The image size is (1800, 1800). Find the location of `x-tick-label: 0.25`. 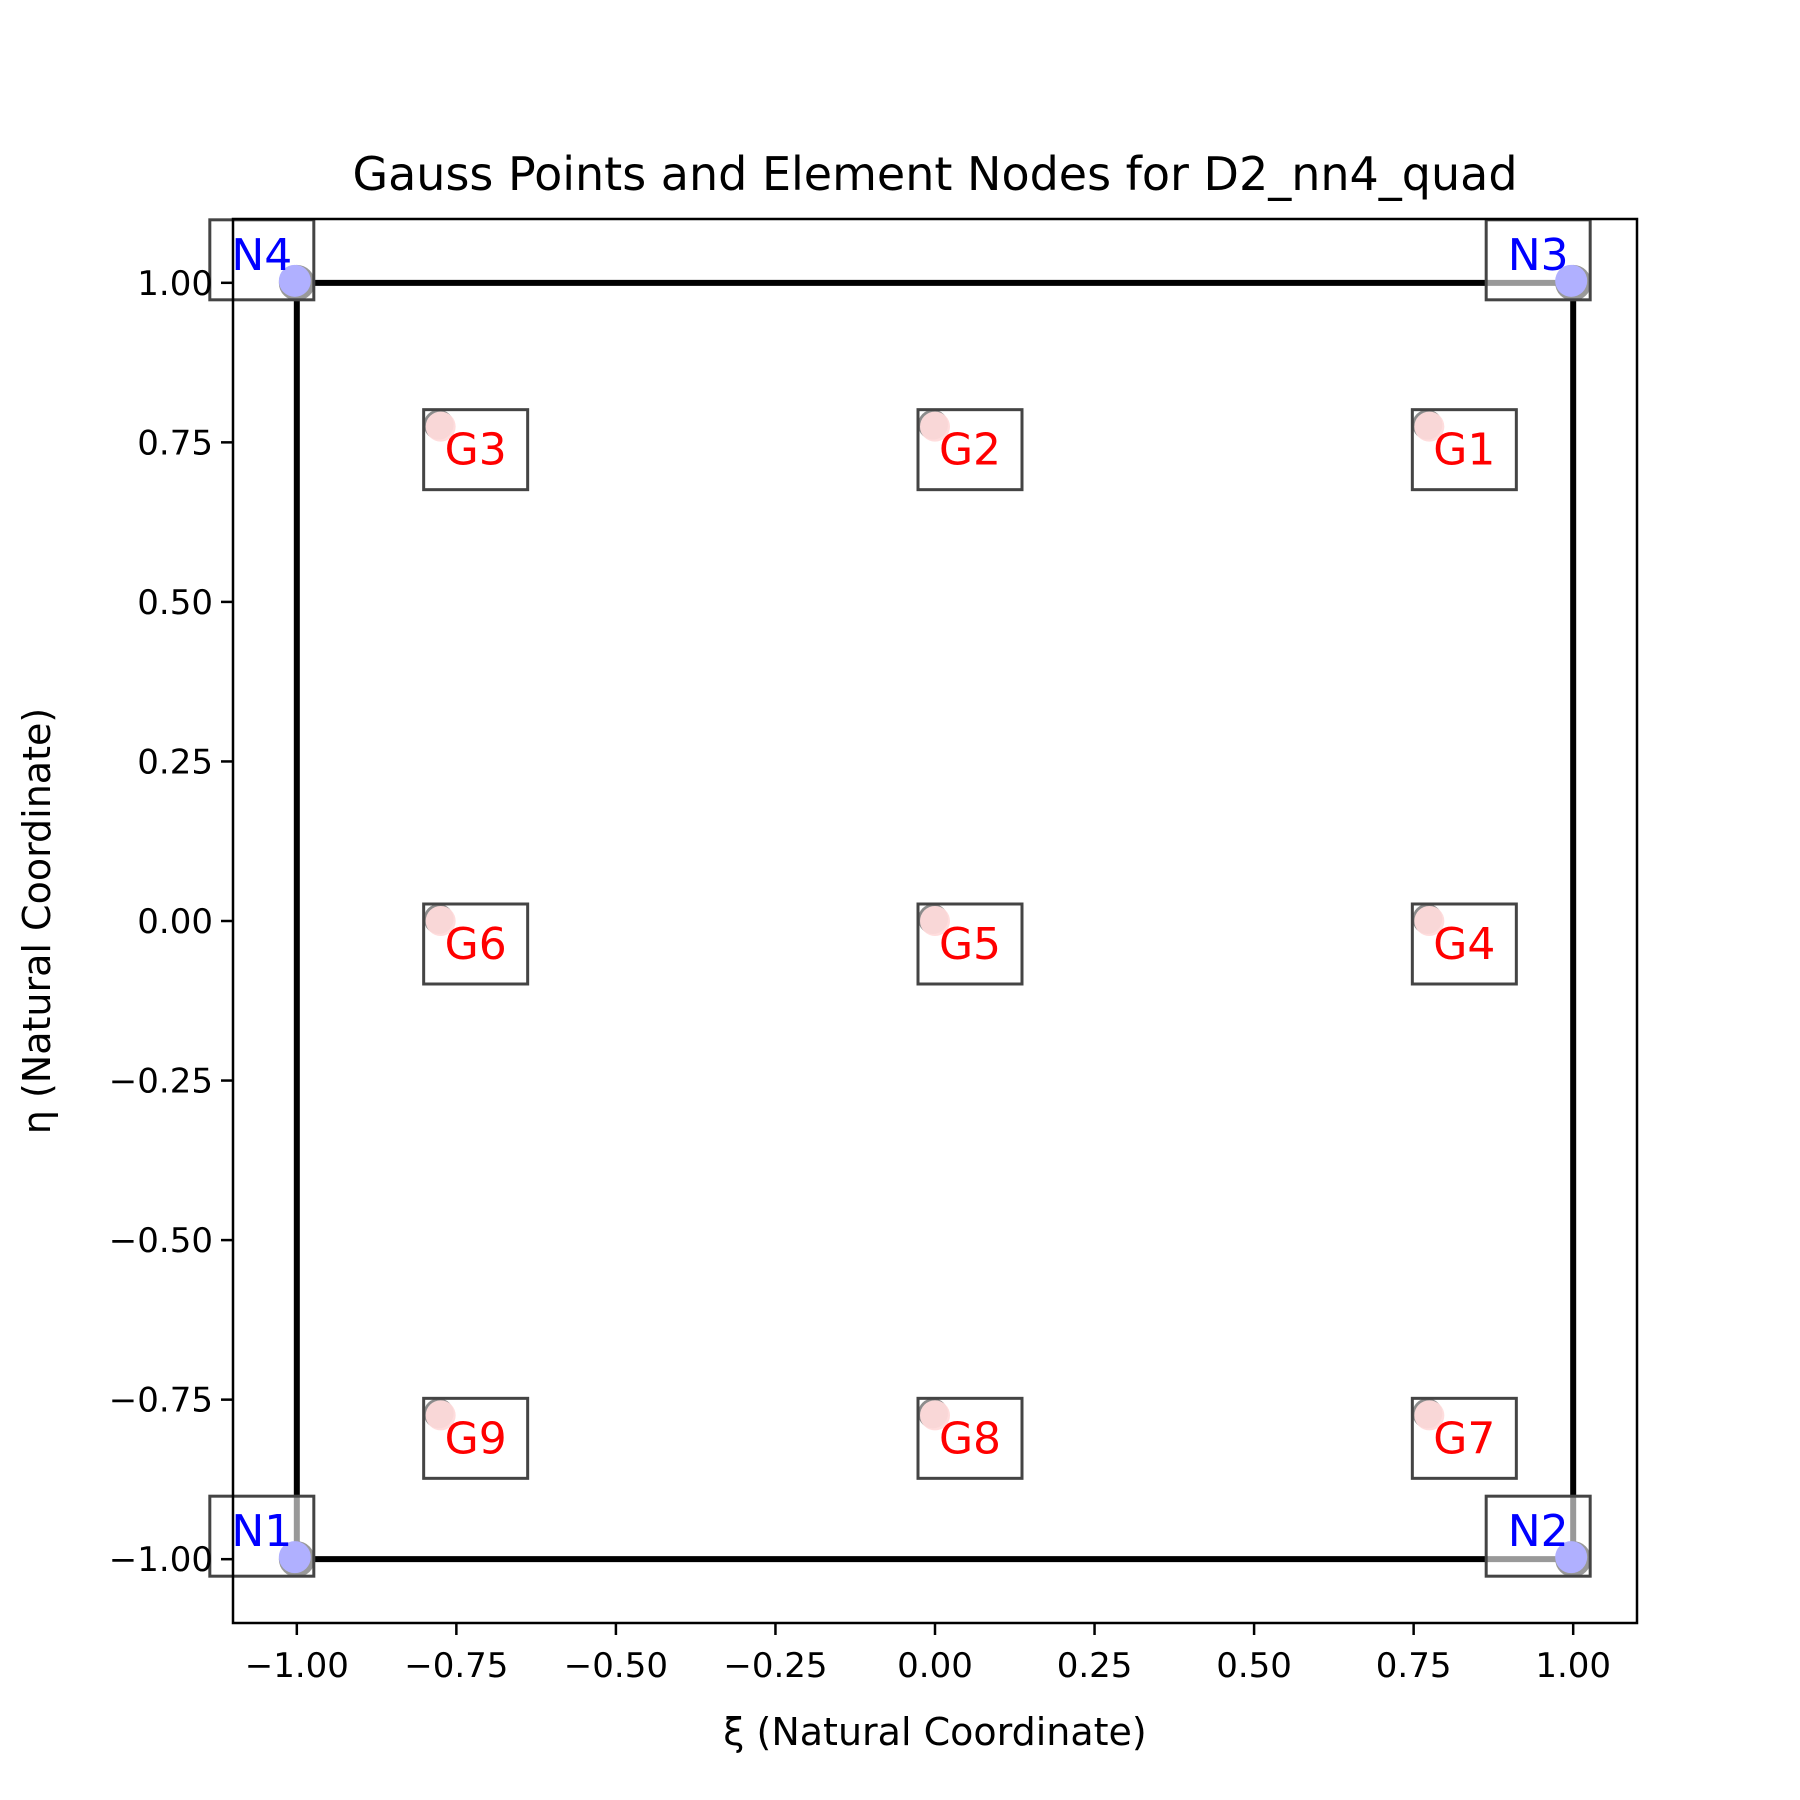

x-tick-label: 0.25 is located at coordinates (1095, 1666).